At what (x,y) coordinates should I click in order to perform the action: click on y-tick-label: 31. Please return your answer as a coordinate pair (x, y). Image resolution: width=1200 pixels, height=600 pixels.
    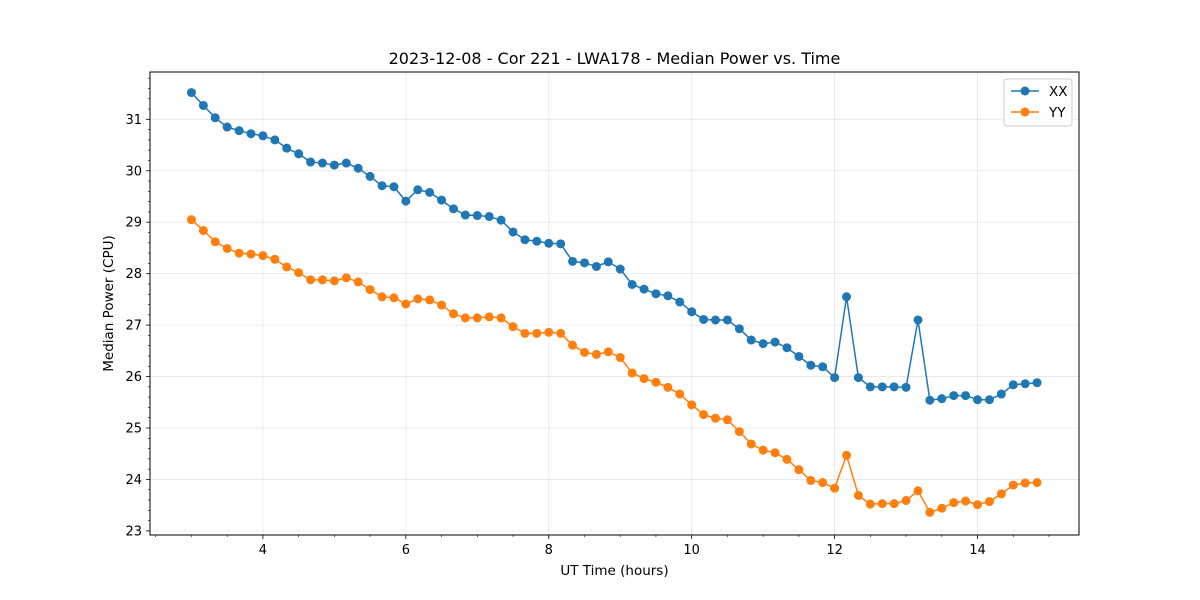
    Looking at the image, I should click on (133, 120).